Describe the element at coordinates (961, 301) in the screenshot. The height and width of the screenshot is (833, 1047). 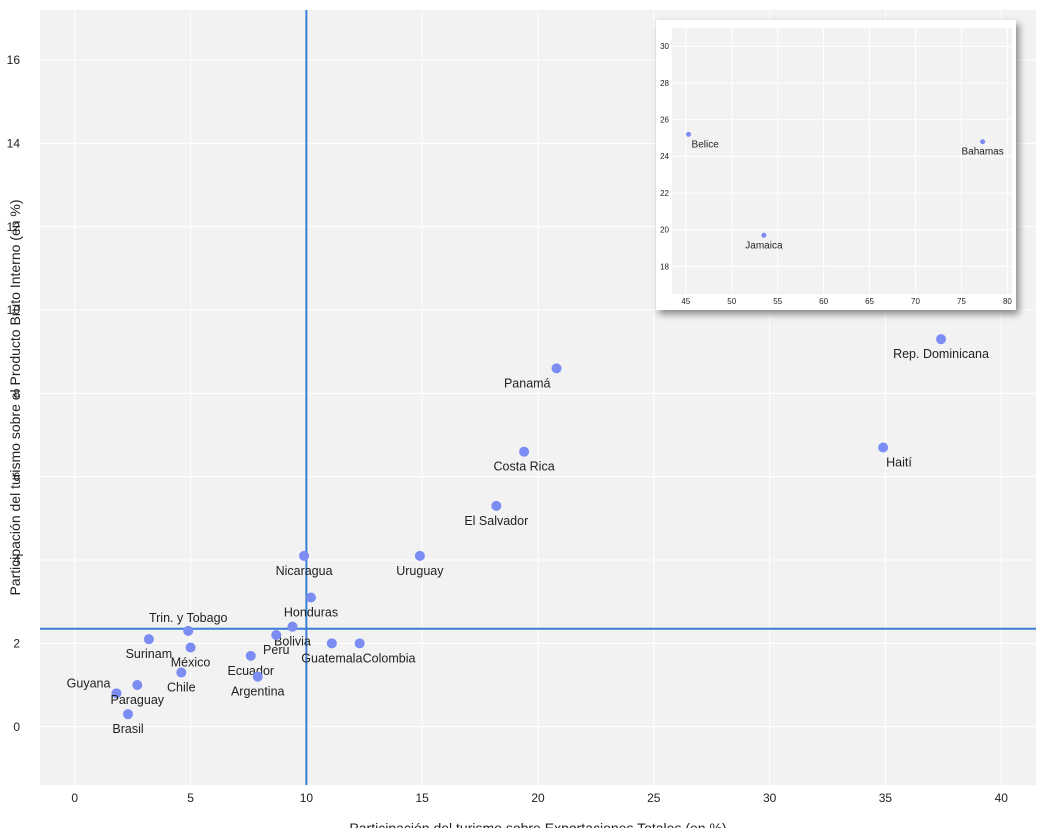
I see `inset-x-tick-label: 75` at that location.